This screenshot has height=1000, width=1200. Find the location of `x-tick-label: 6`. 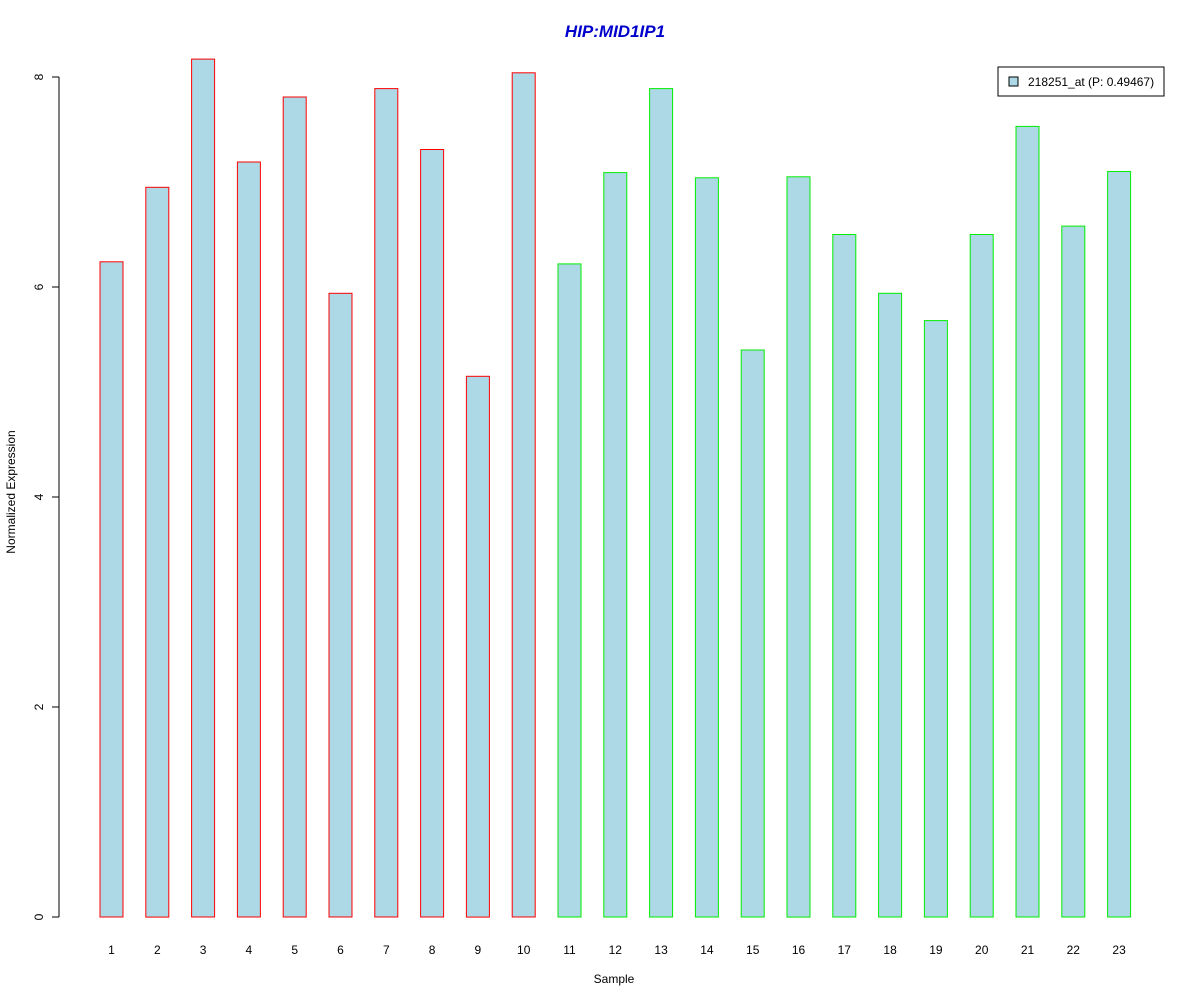

x-tick-label: 6 is located at coordinates (340, 950).